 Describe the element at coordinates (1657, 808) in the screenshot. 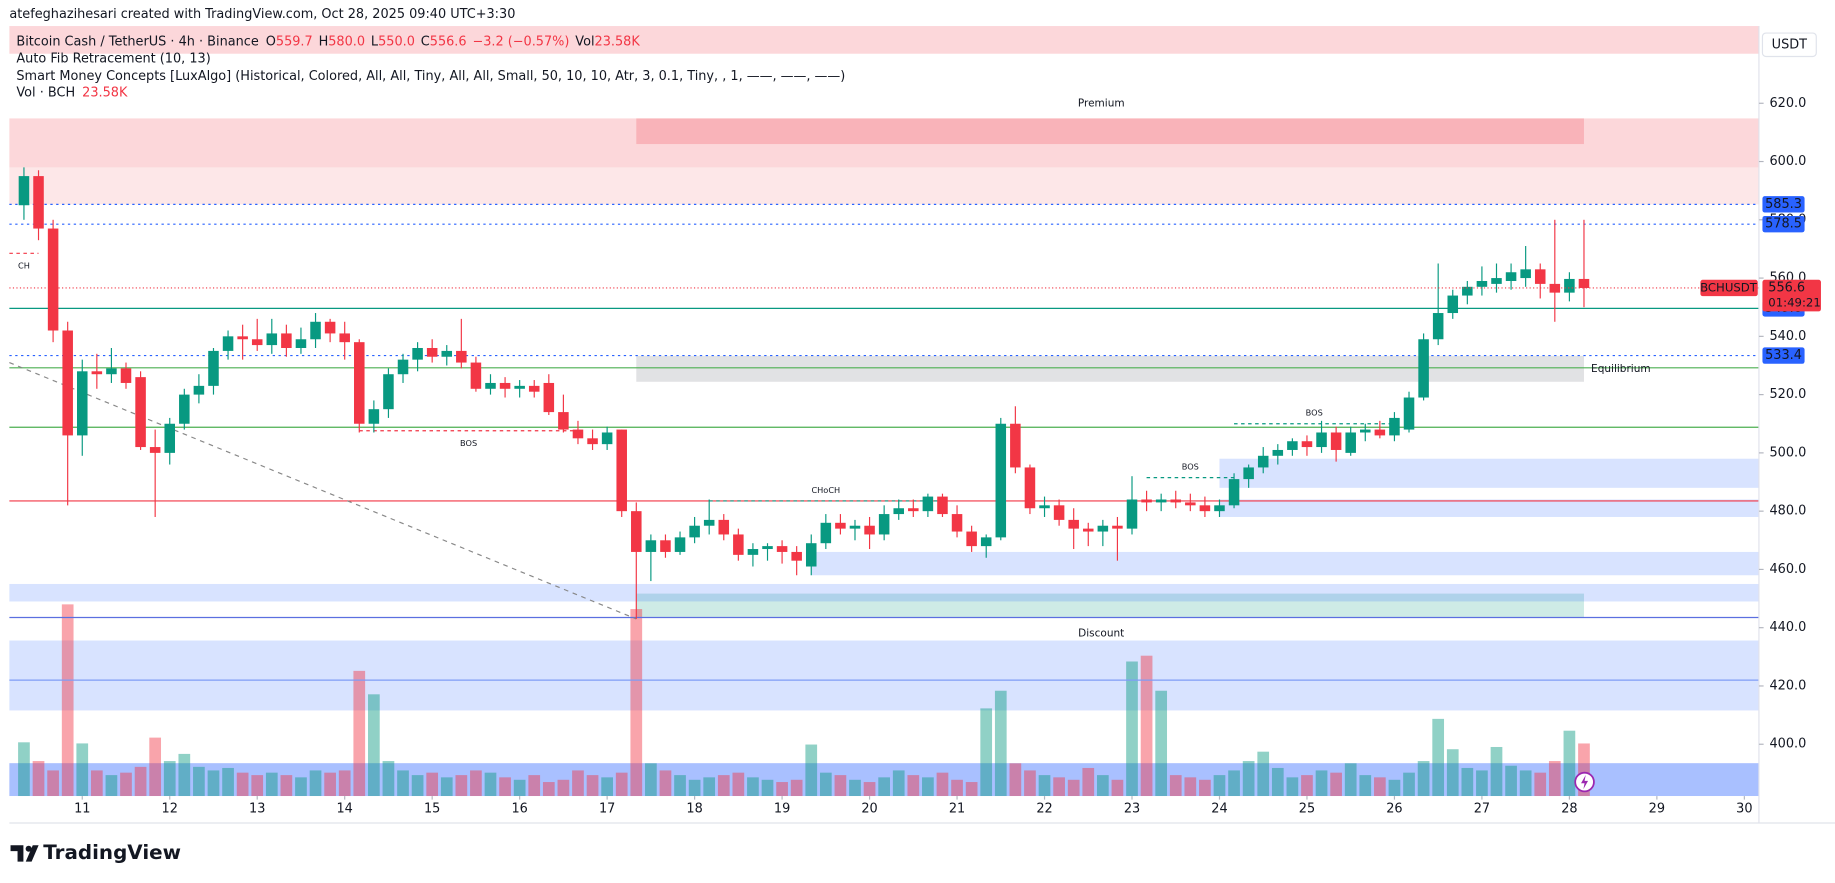

I see `x-tick-label: 29` at that location.